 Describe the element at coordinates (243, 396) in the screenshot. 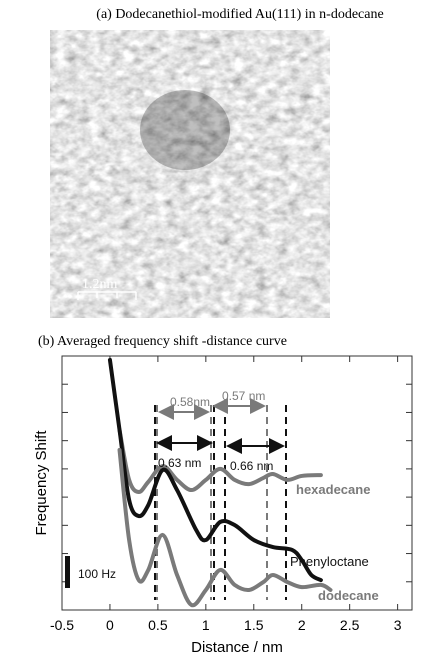

I see `annotation: 0.57 nm` at that location.